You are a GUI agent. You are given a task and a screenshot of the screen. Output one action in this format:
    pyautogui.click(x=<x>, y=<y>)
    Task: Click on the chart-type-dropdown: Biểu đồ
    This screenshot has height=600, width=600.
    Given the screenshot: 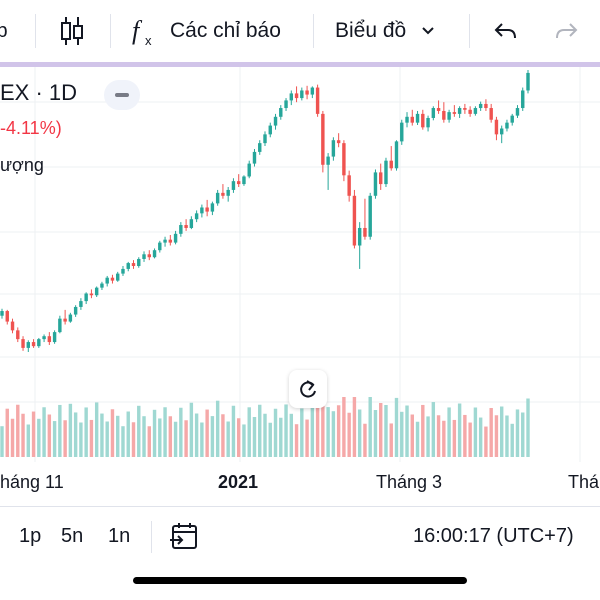 What is the action you would take?
    pyautogui.click(x=392, y=31)
    